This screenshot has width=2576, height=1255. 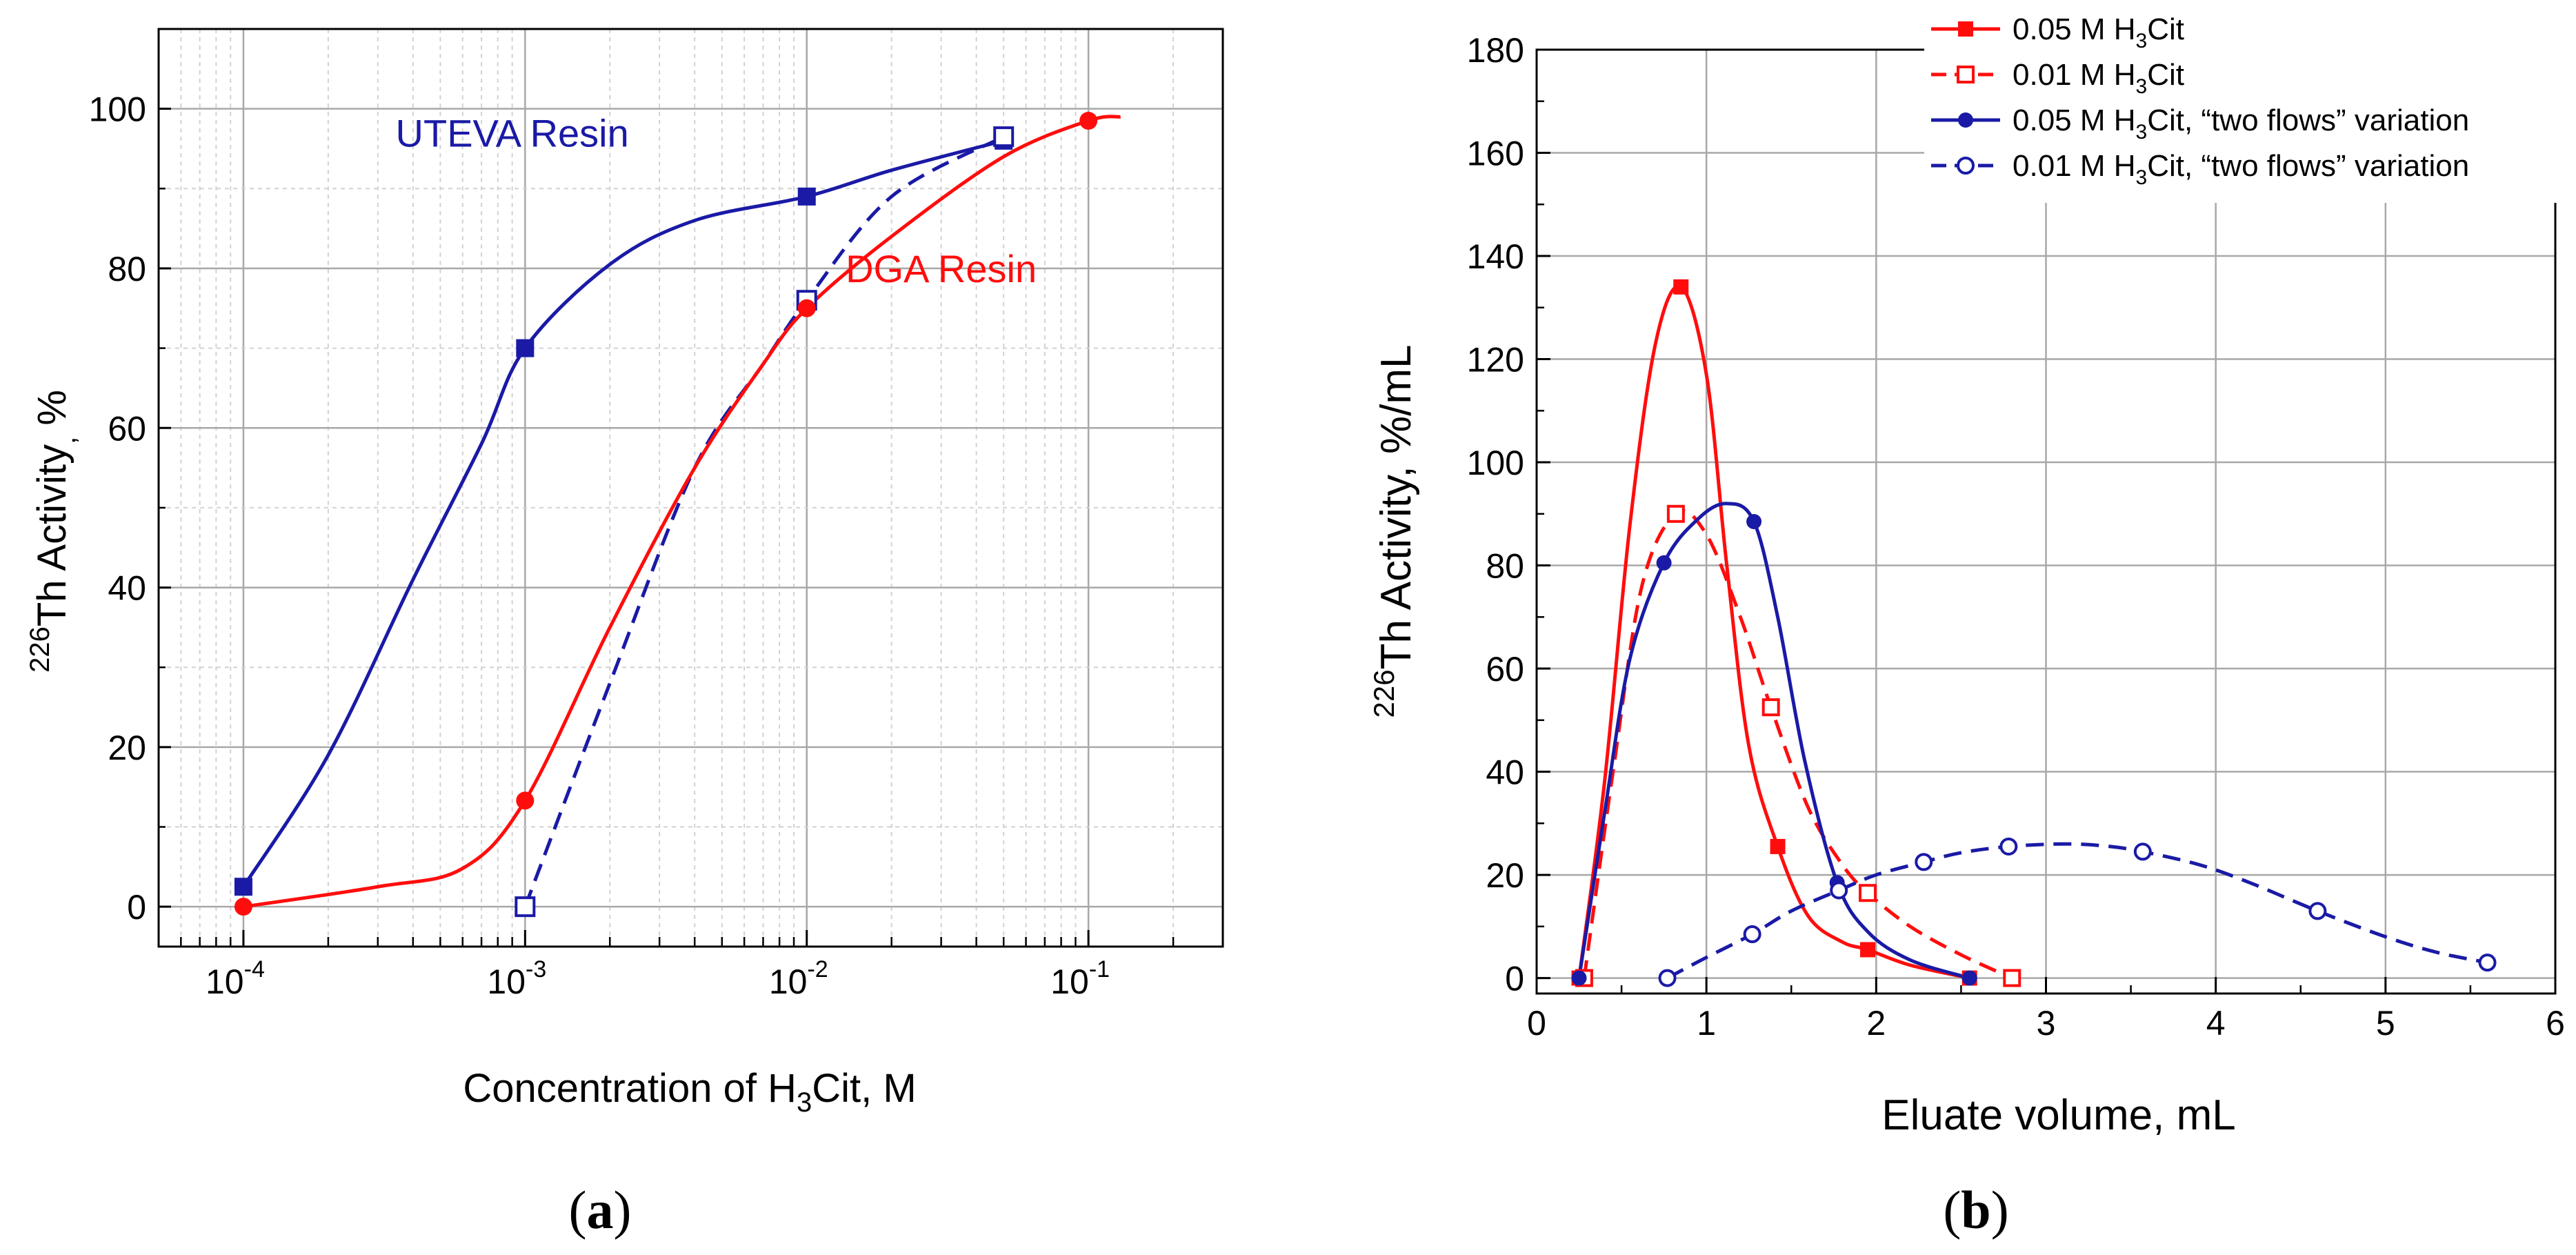 What do you see at coordinates (941, 268) in the screenshot?
I see `annotation-dga: DGA Resin` at bounding box center [941, 268].